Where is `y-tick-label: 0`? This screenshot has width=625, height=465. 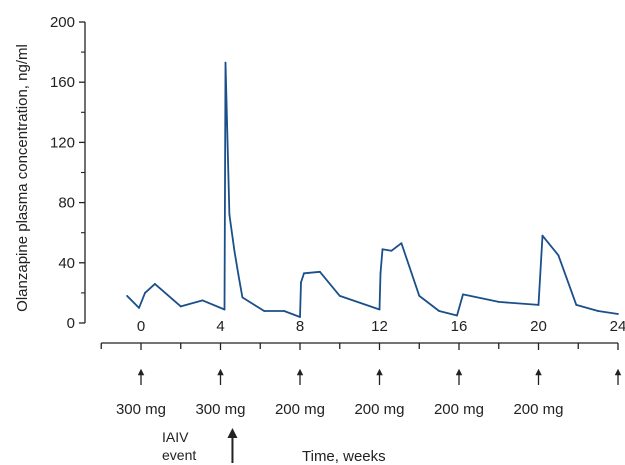
y-tick-label: 0 is located at coordinates (71, 323).